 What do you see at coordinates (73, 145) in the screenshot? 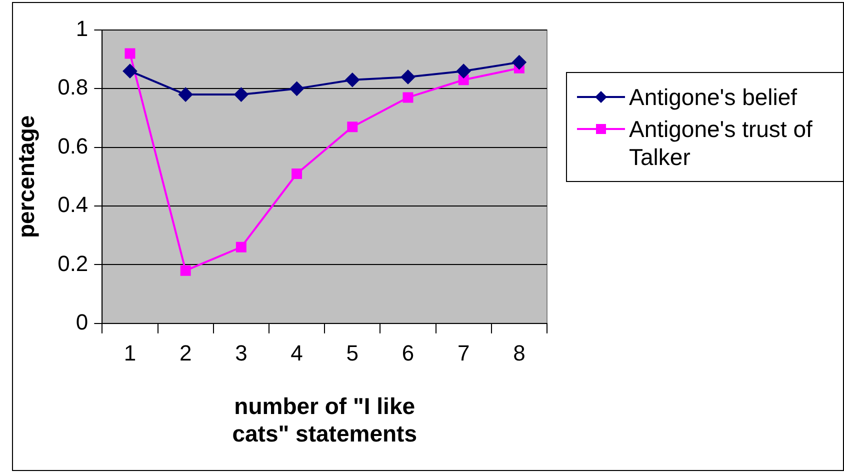
I see `y-tick-label: 0.6` at bounding box center [73, 145].